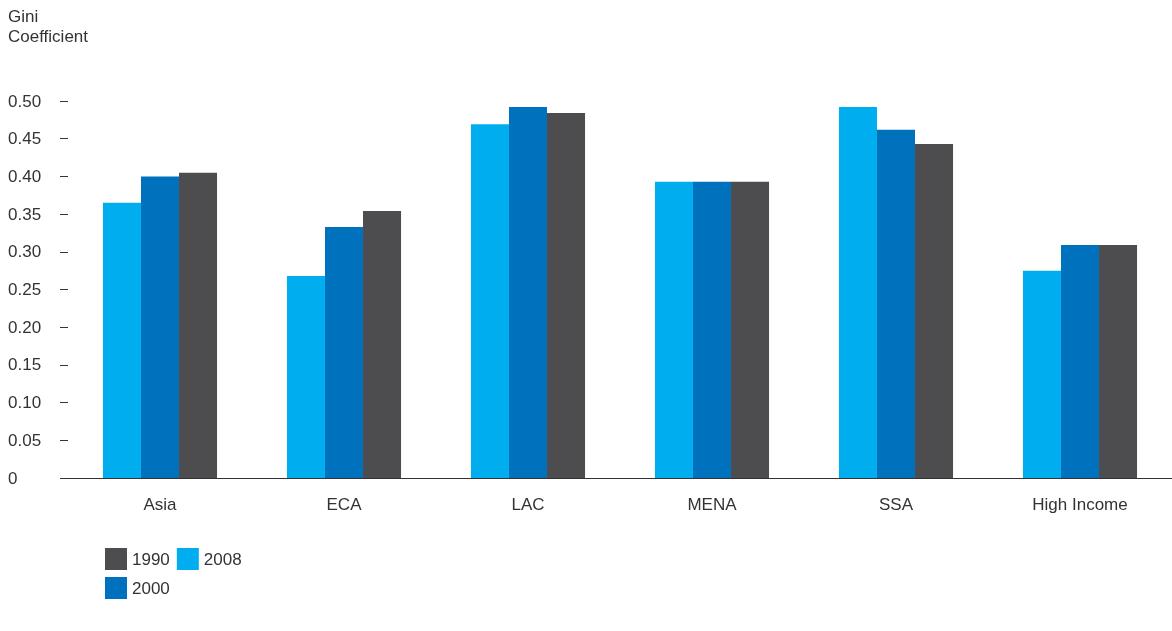 Image resolution: width=1172 pixels, height=631 pixels. What do you see at coordinates (48, 26) in the screenshot?
I see `y-axis-title: Gini Coefficient` at bounding box center [48, 26].